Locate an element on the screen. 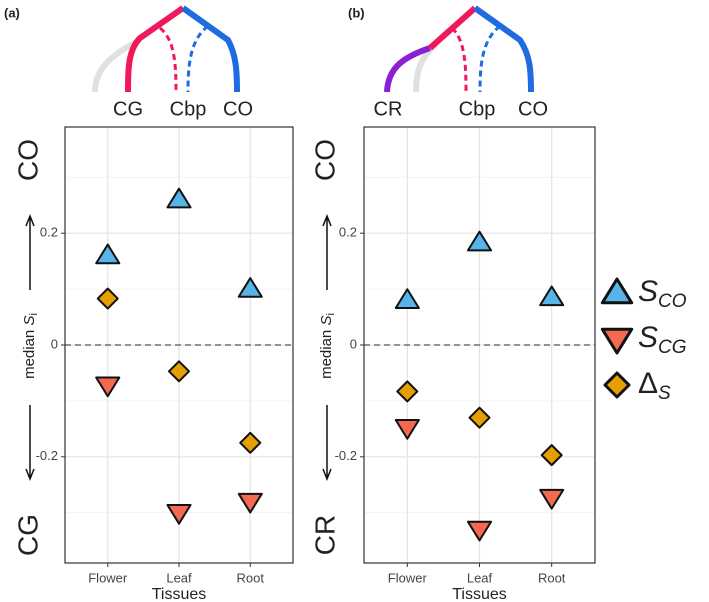 This screenshot has height=602, width=709. panel-label: (b) is located at coordinates (356, 12).